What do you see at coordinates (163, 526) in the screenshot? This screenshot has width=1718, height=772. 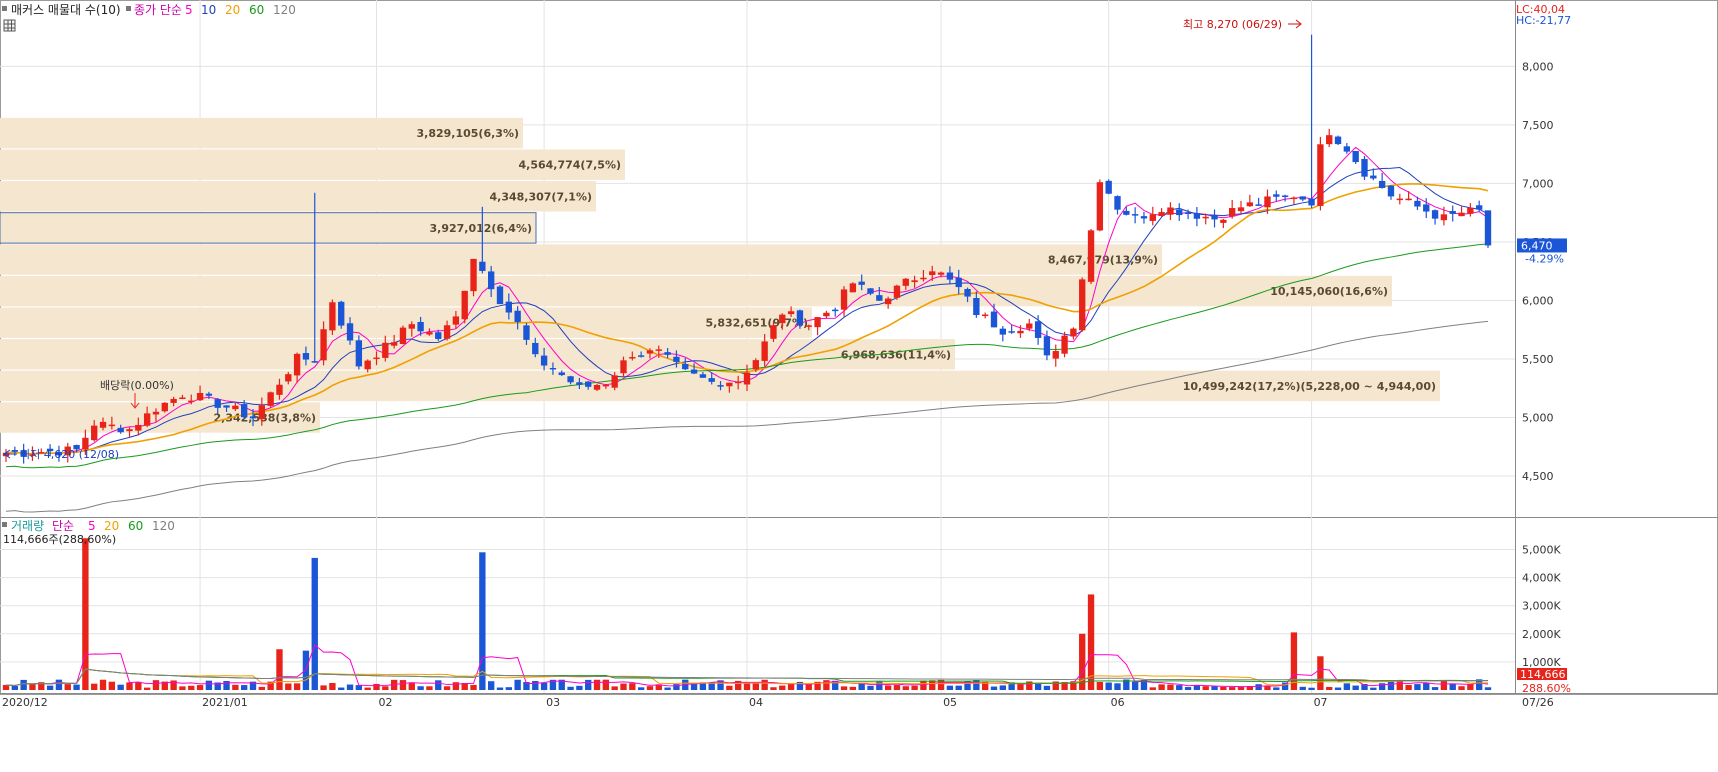 I see `volume-legend-period: 120` at bounding box center [163, 526].